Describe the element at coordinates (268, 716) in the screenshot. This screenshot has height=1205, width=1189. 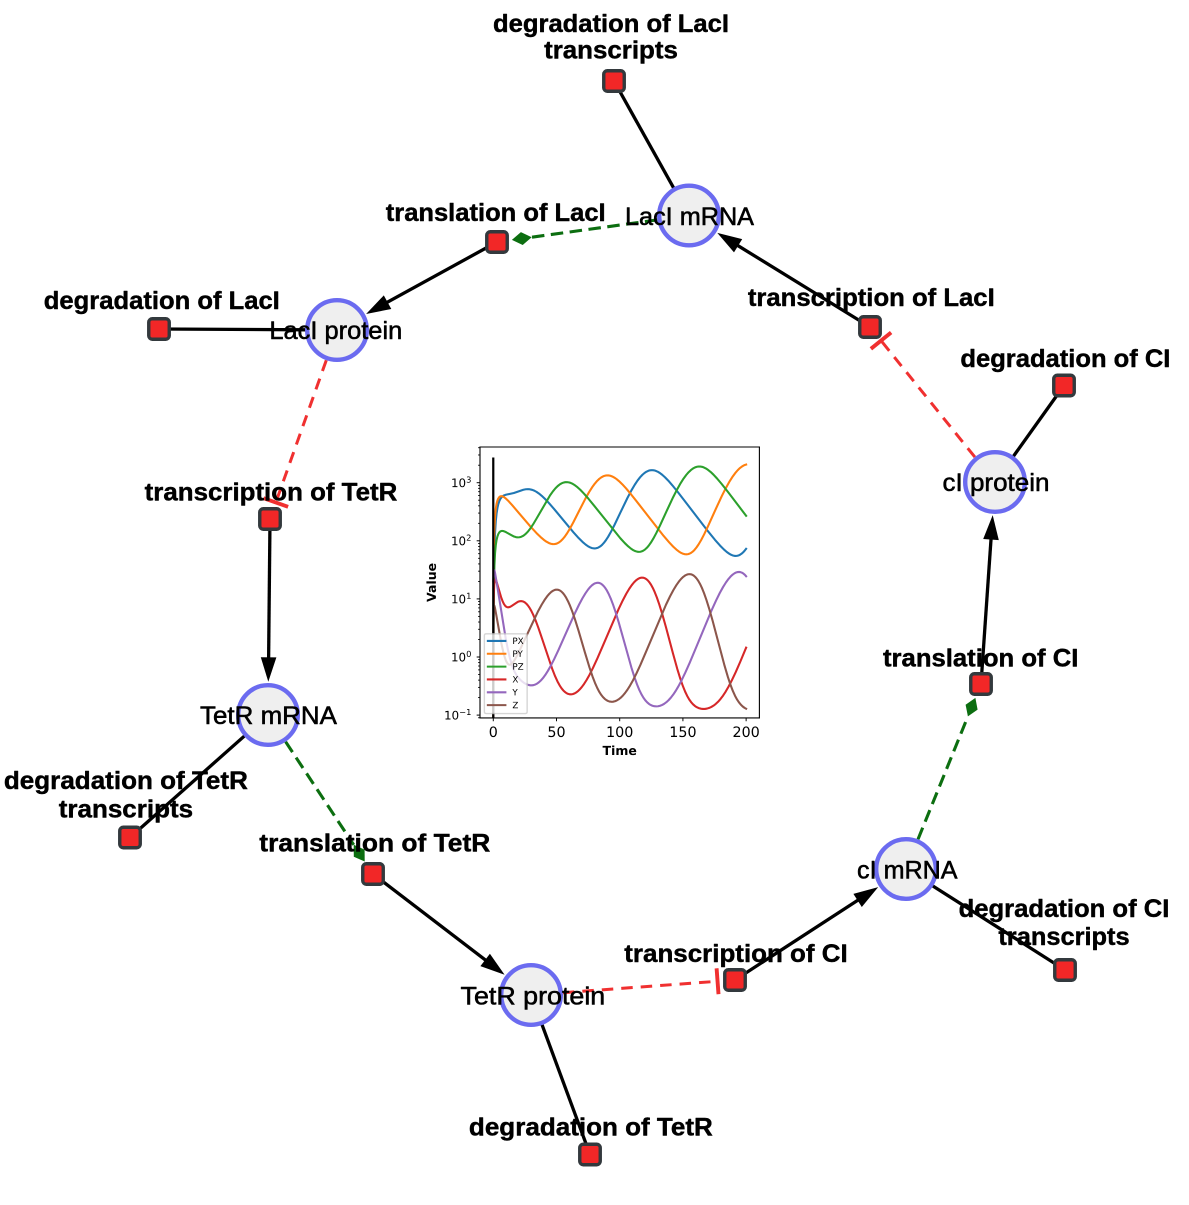
I see `svg-text: TetR mRNA` at that location.